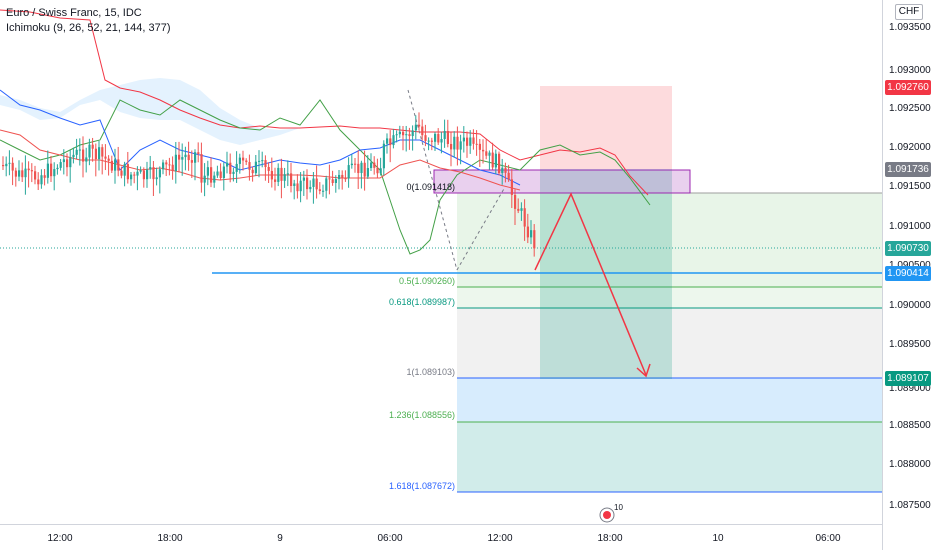 This screenshot has width=932, height=551. Describe the element at coordinates (592, 285) in the screenshot. I see `projection-arrow` at that location.